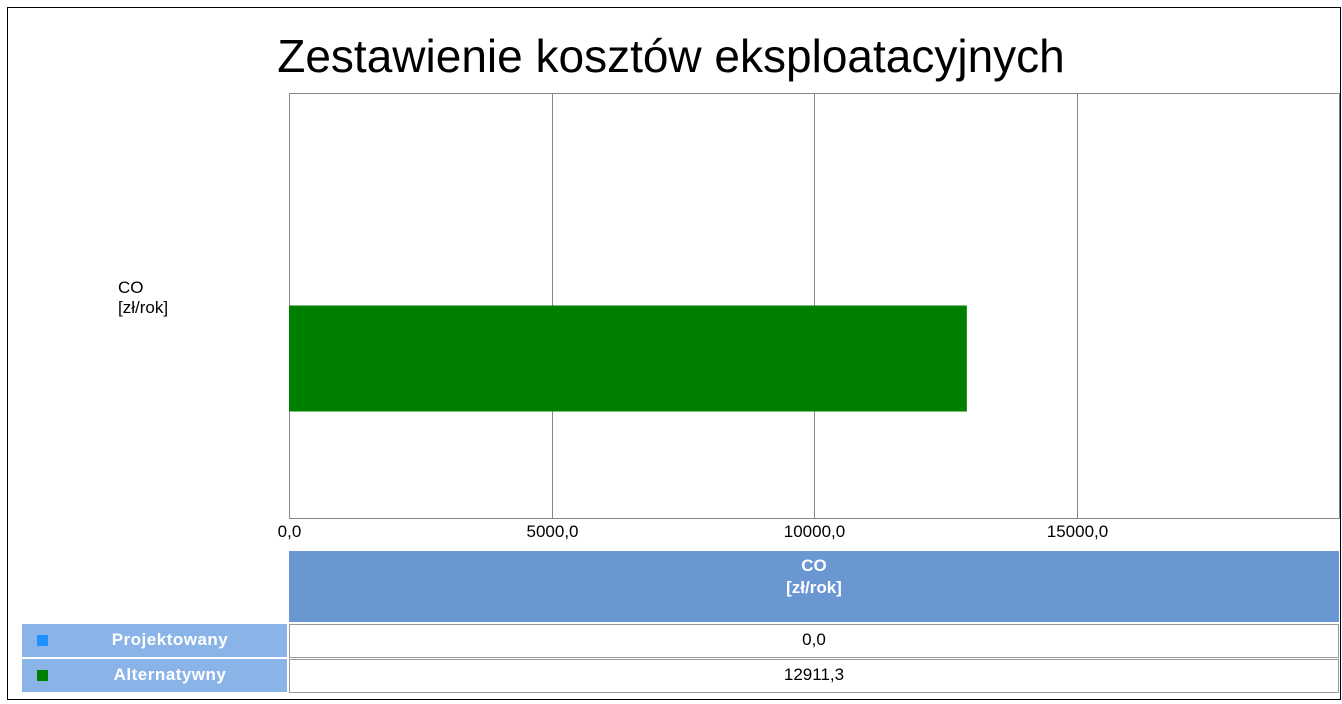  What do you see at coordinates (143, 297) in the screenshot?
I see `y-tick-label: CO [zł/rok]` at bounding box center [143, 297].